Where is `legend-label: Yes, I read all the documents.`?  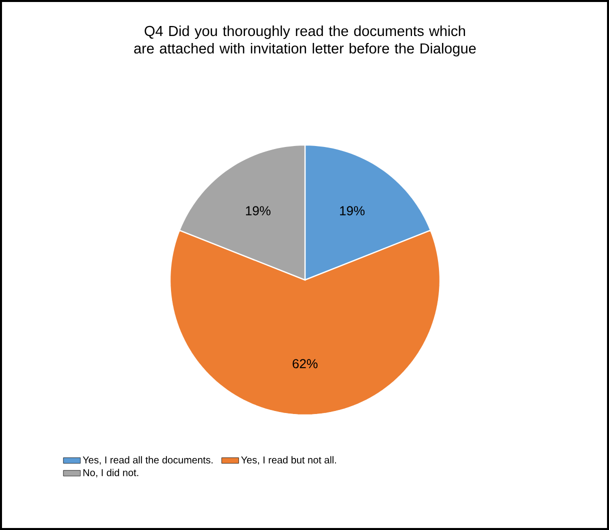
legend-label: Yes, I read all the documents. is located at coordinates (147, 460).